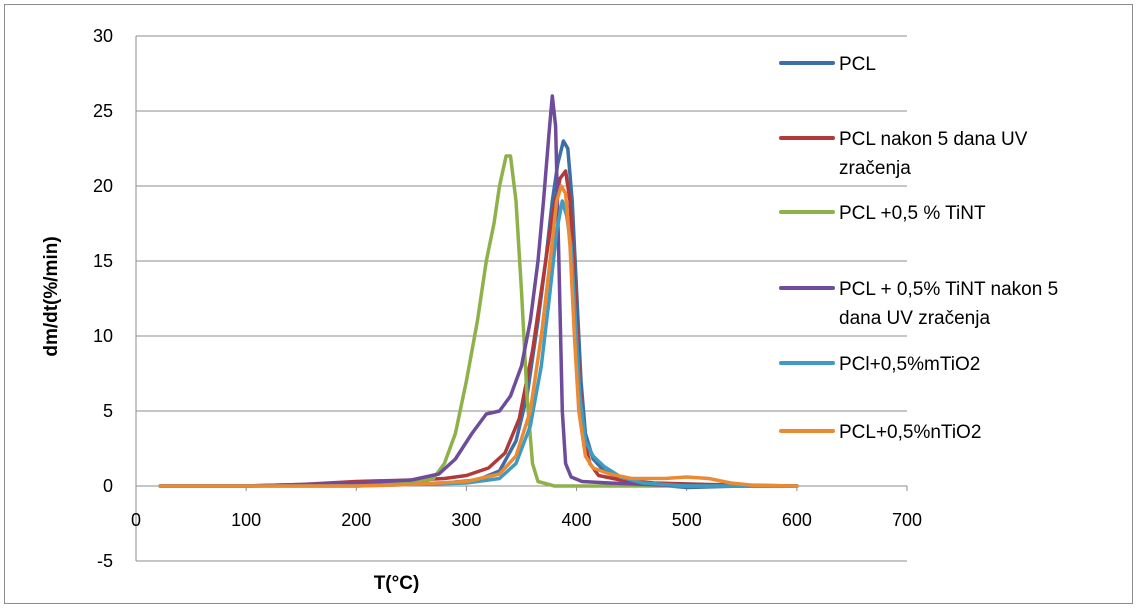 The width and height of the screenshot is (1137, 608). I want to click on legend-label: PCL + 0,5% TiNT nakon 5, so click(948, 289).